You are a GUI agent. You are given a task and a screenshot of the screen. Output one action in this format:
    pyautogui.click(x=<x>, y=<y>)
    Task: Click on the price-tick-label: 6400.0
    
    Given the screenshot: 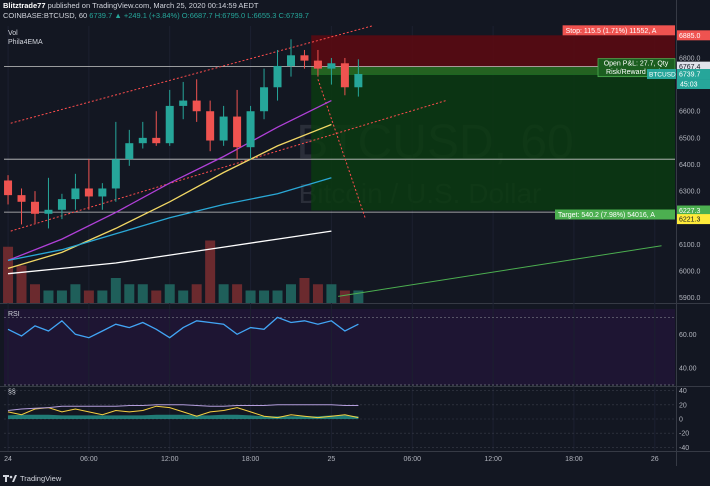 What is the action you would take?
    pyautogui.click(x=690, y=165)
    